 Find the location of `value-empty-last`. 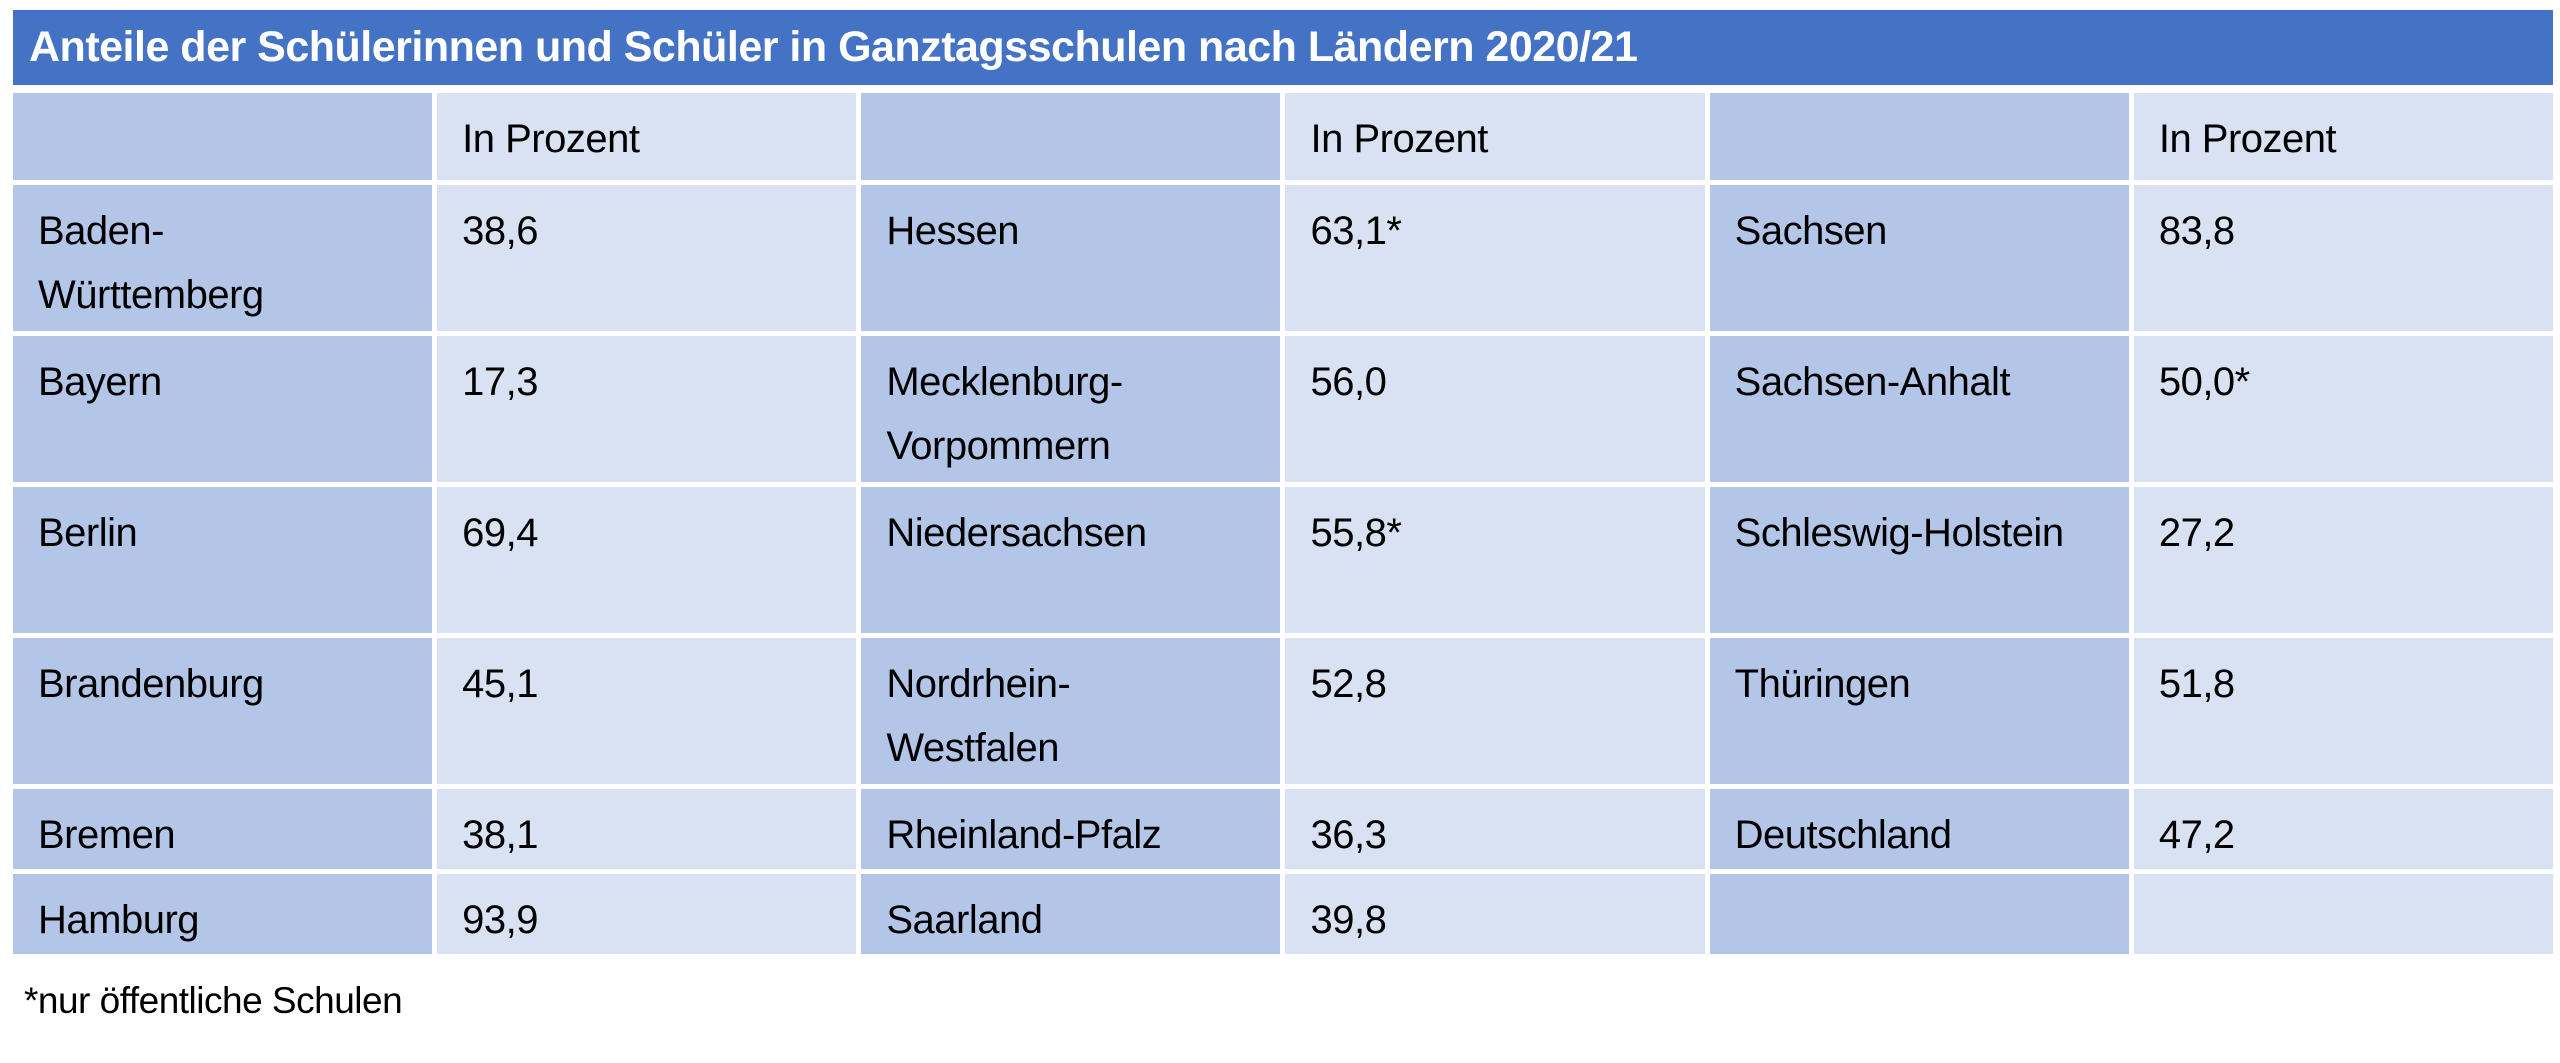

value-empty-last is located at coordinates (2343, 914).